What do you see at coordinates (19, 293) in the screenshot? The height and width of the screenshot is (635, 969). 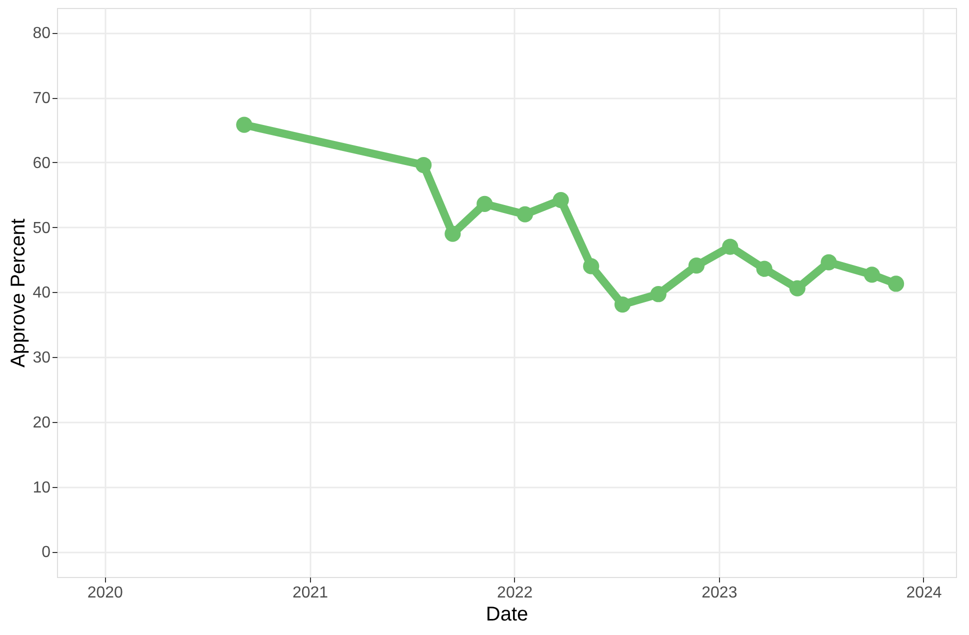 I see `y-axis-title: Approve Percent` at bounding box center [19, 293].